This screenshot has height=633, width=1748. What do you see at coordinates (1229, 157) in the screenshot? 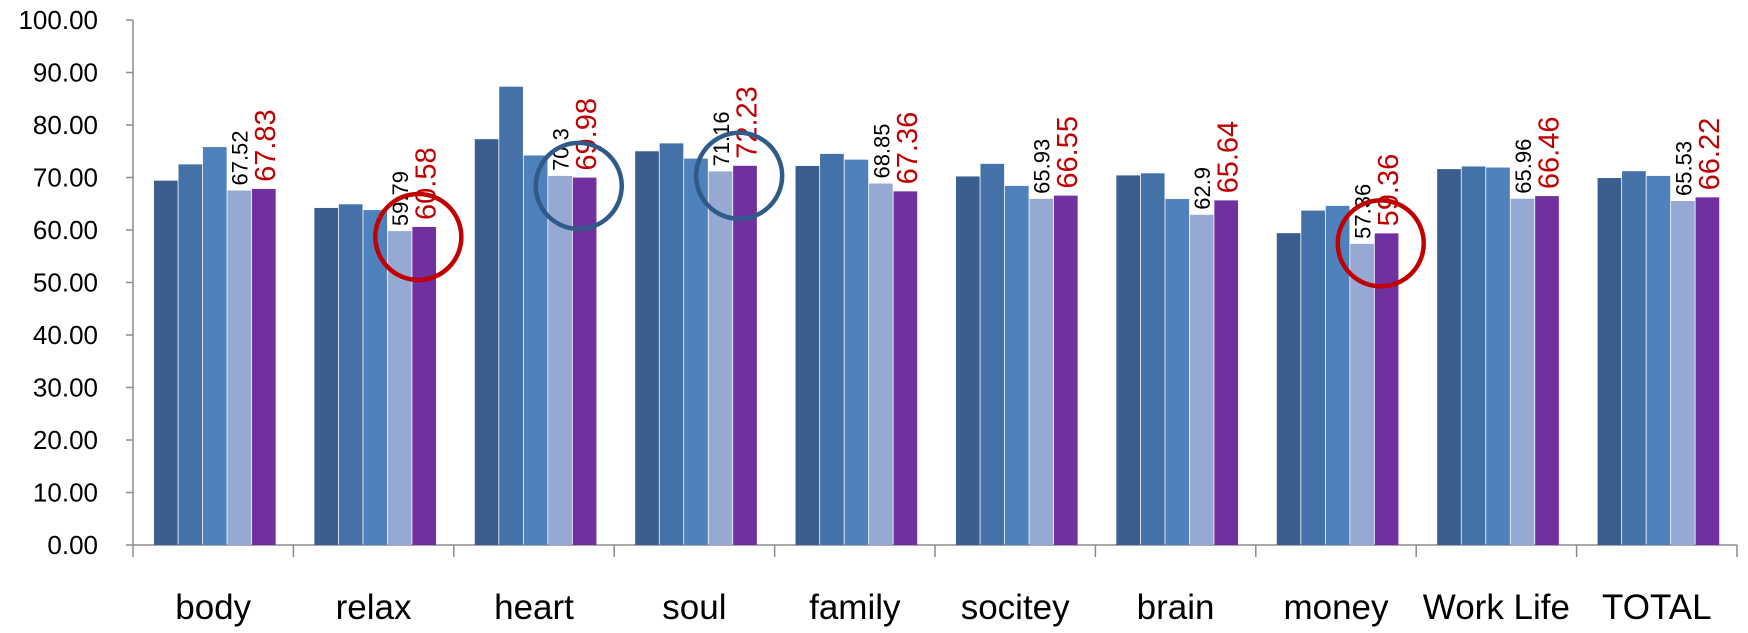
I see `data-label-highlight: 65.64` at bounding box center [1229, 157].